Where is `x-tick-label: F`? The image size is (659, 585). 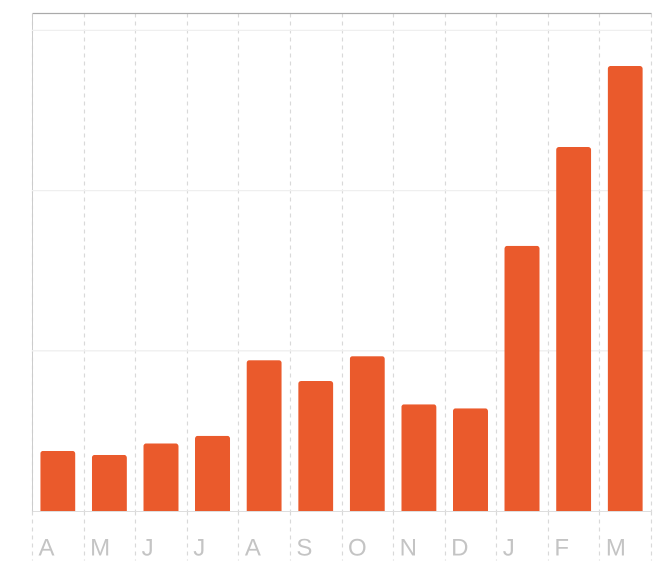 x-tick-label: F is located at coordinates (562, 548).